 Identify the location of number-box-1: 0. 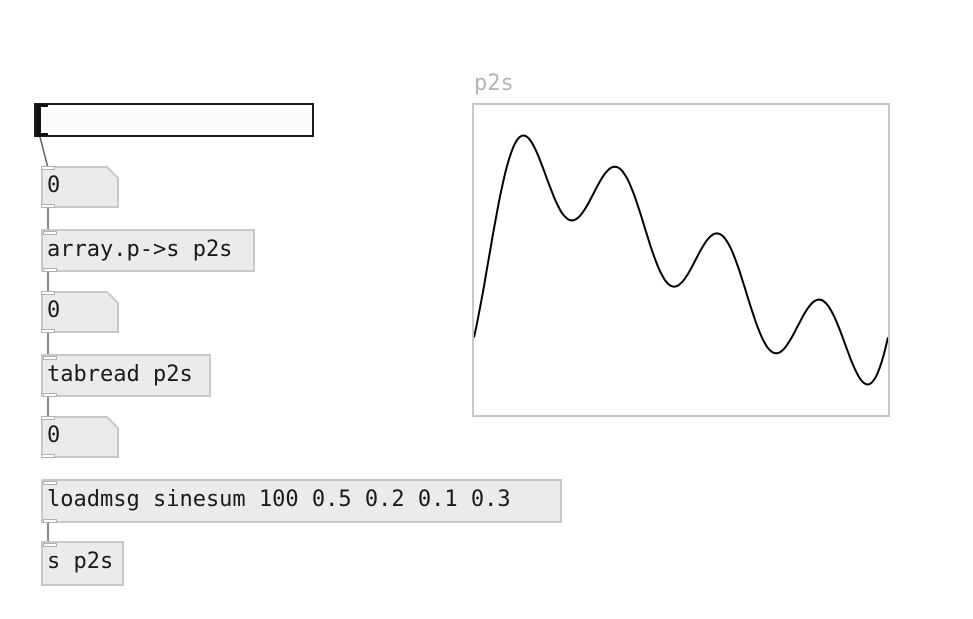
(80, 187).